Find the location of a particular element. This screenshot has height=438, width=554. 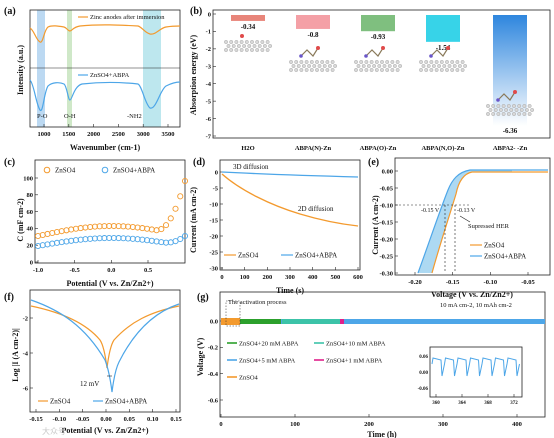

panel-e-annot-her: Supressed HER is located at coordinates (489, 226).